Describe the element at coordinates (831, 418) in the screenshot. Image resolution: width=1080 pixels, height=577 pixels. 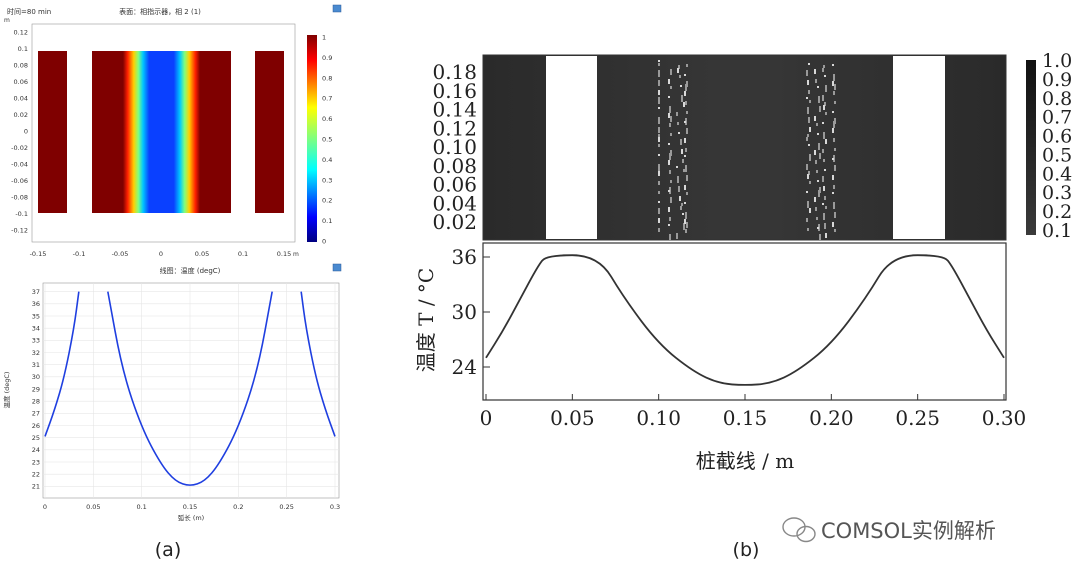
I see `xtick-label: 0.20` at that location.